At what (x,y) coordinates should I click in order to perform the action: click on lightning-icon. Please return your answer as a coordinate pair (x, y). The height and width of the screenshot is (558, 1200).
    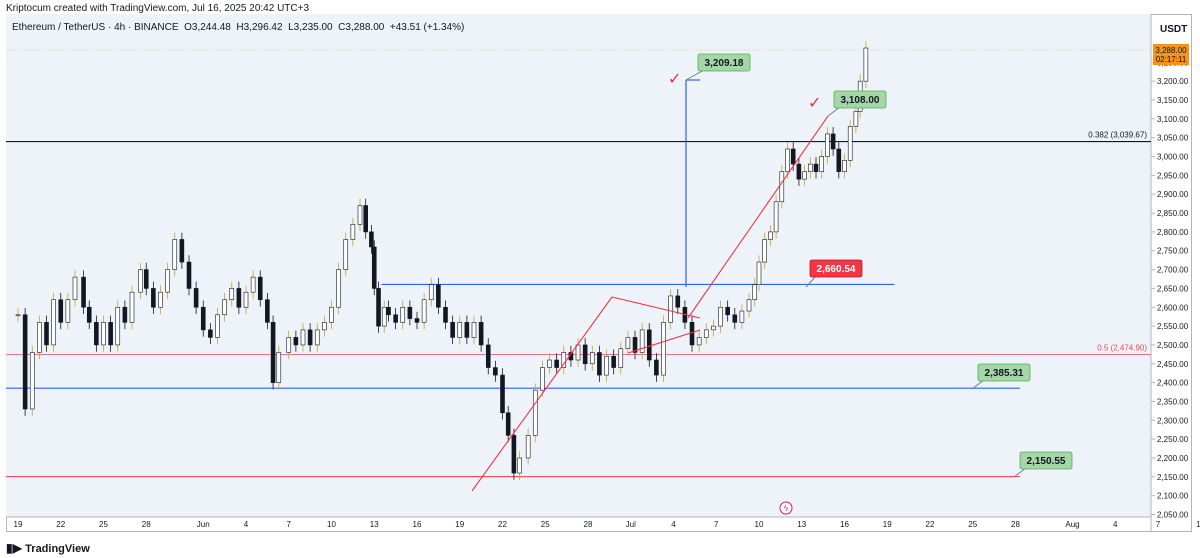
    Looking at the image, I should click on (786, 508).